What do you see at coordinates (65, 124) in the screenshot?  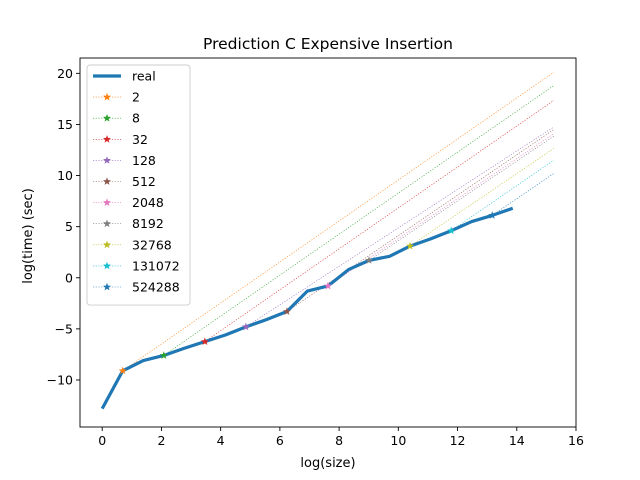 I see `y-tick-label: 15` at bounding box center [65, 124].